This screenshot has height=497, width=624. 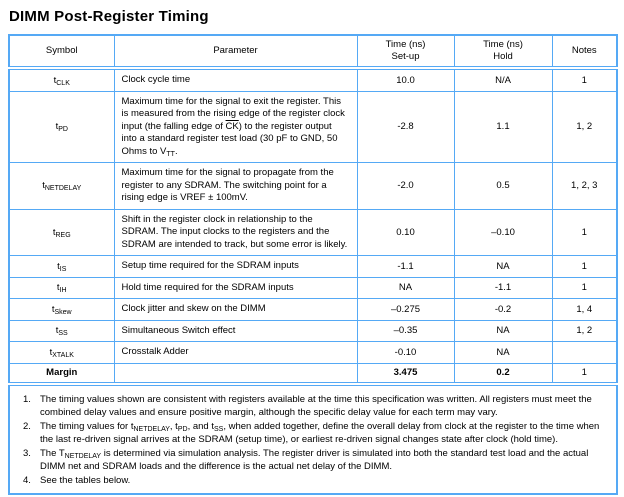 I want to click on symbol-cell: tNETDELAY, so click(x=61, y=186).